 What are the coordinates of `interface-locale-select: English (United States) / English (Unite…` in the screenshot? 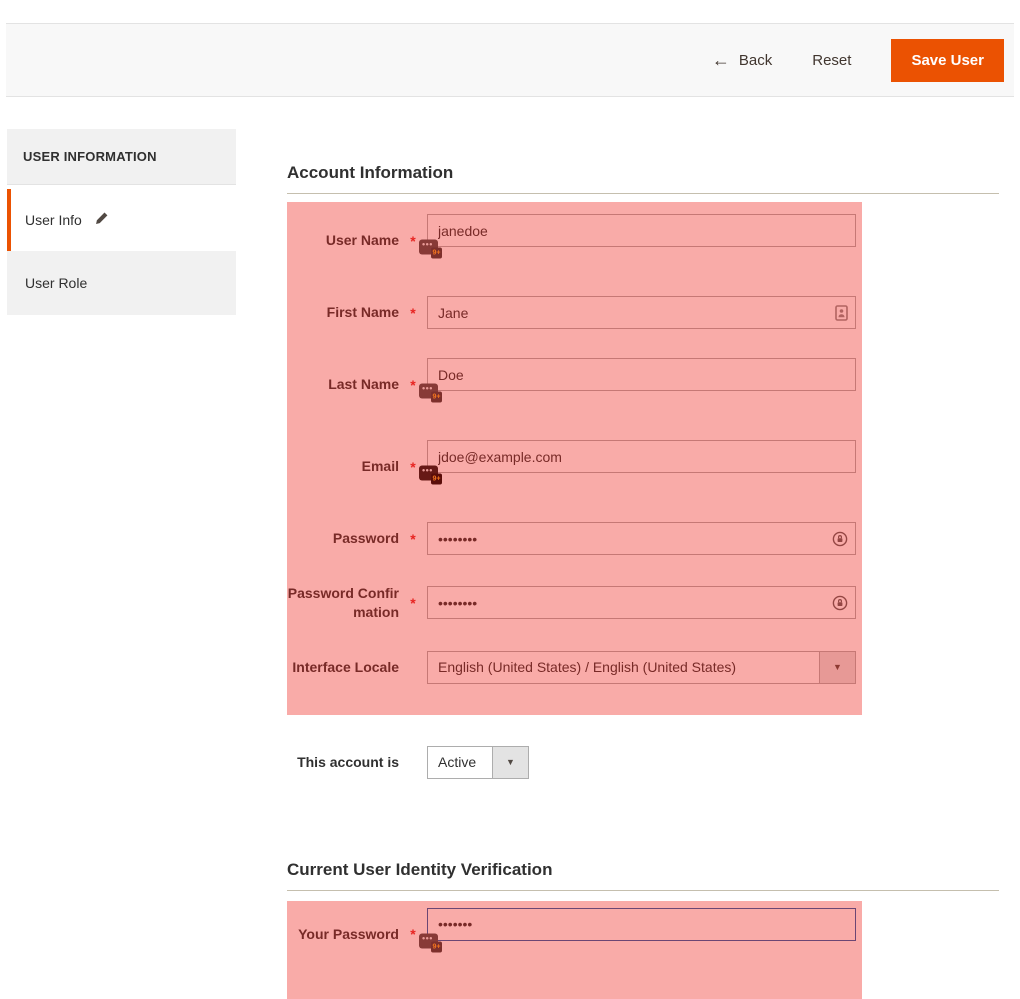 It's located at (641, 667).